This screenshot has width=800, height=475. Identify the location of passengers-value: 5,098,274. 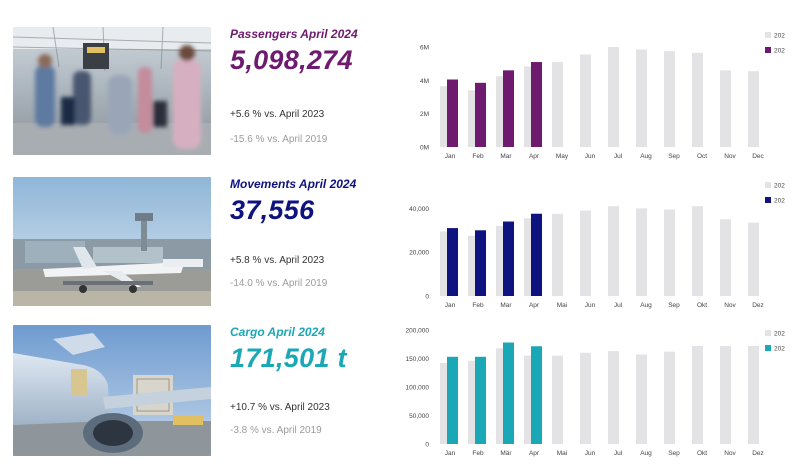
(291, 60).